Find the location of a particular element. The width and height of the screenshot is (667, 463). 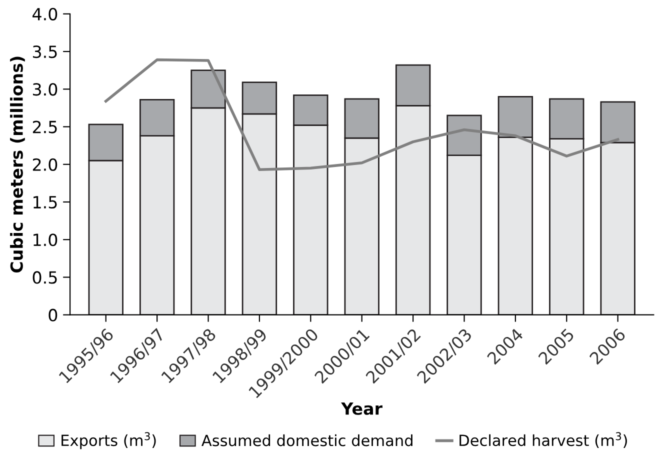

y-tick-label: 0.5 is located at coordinates (44, 277).